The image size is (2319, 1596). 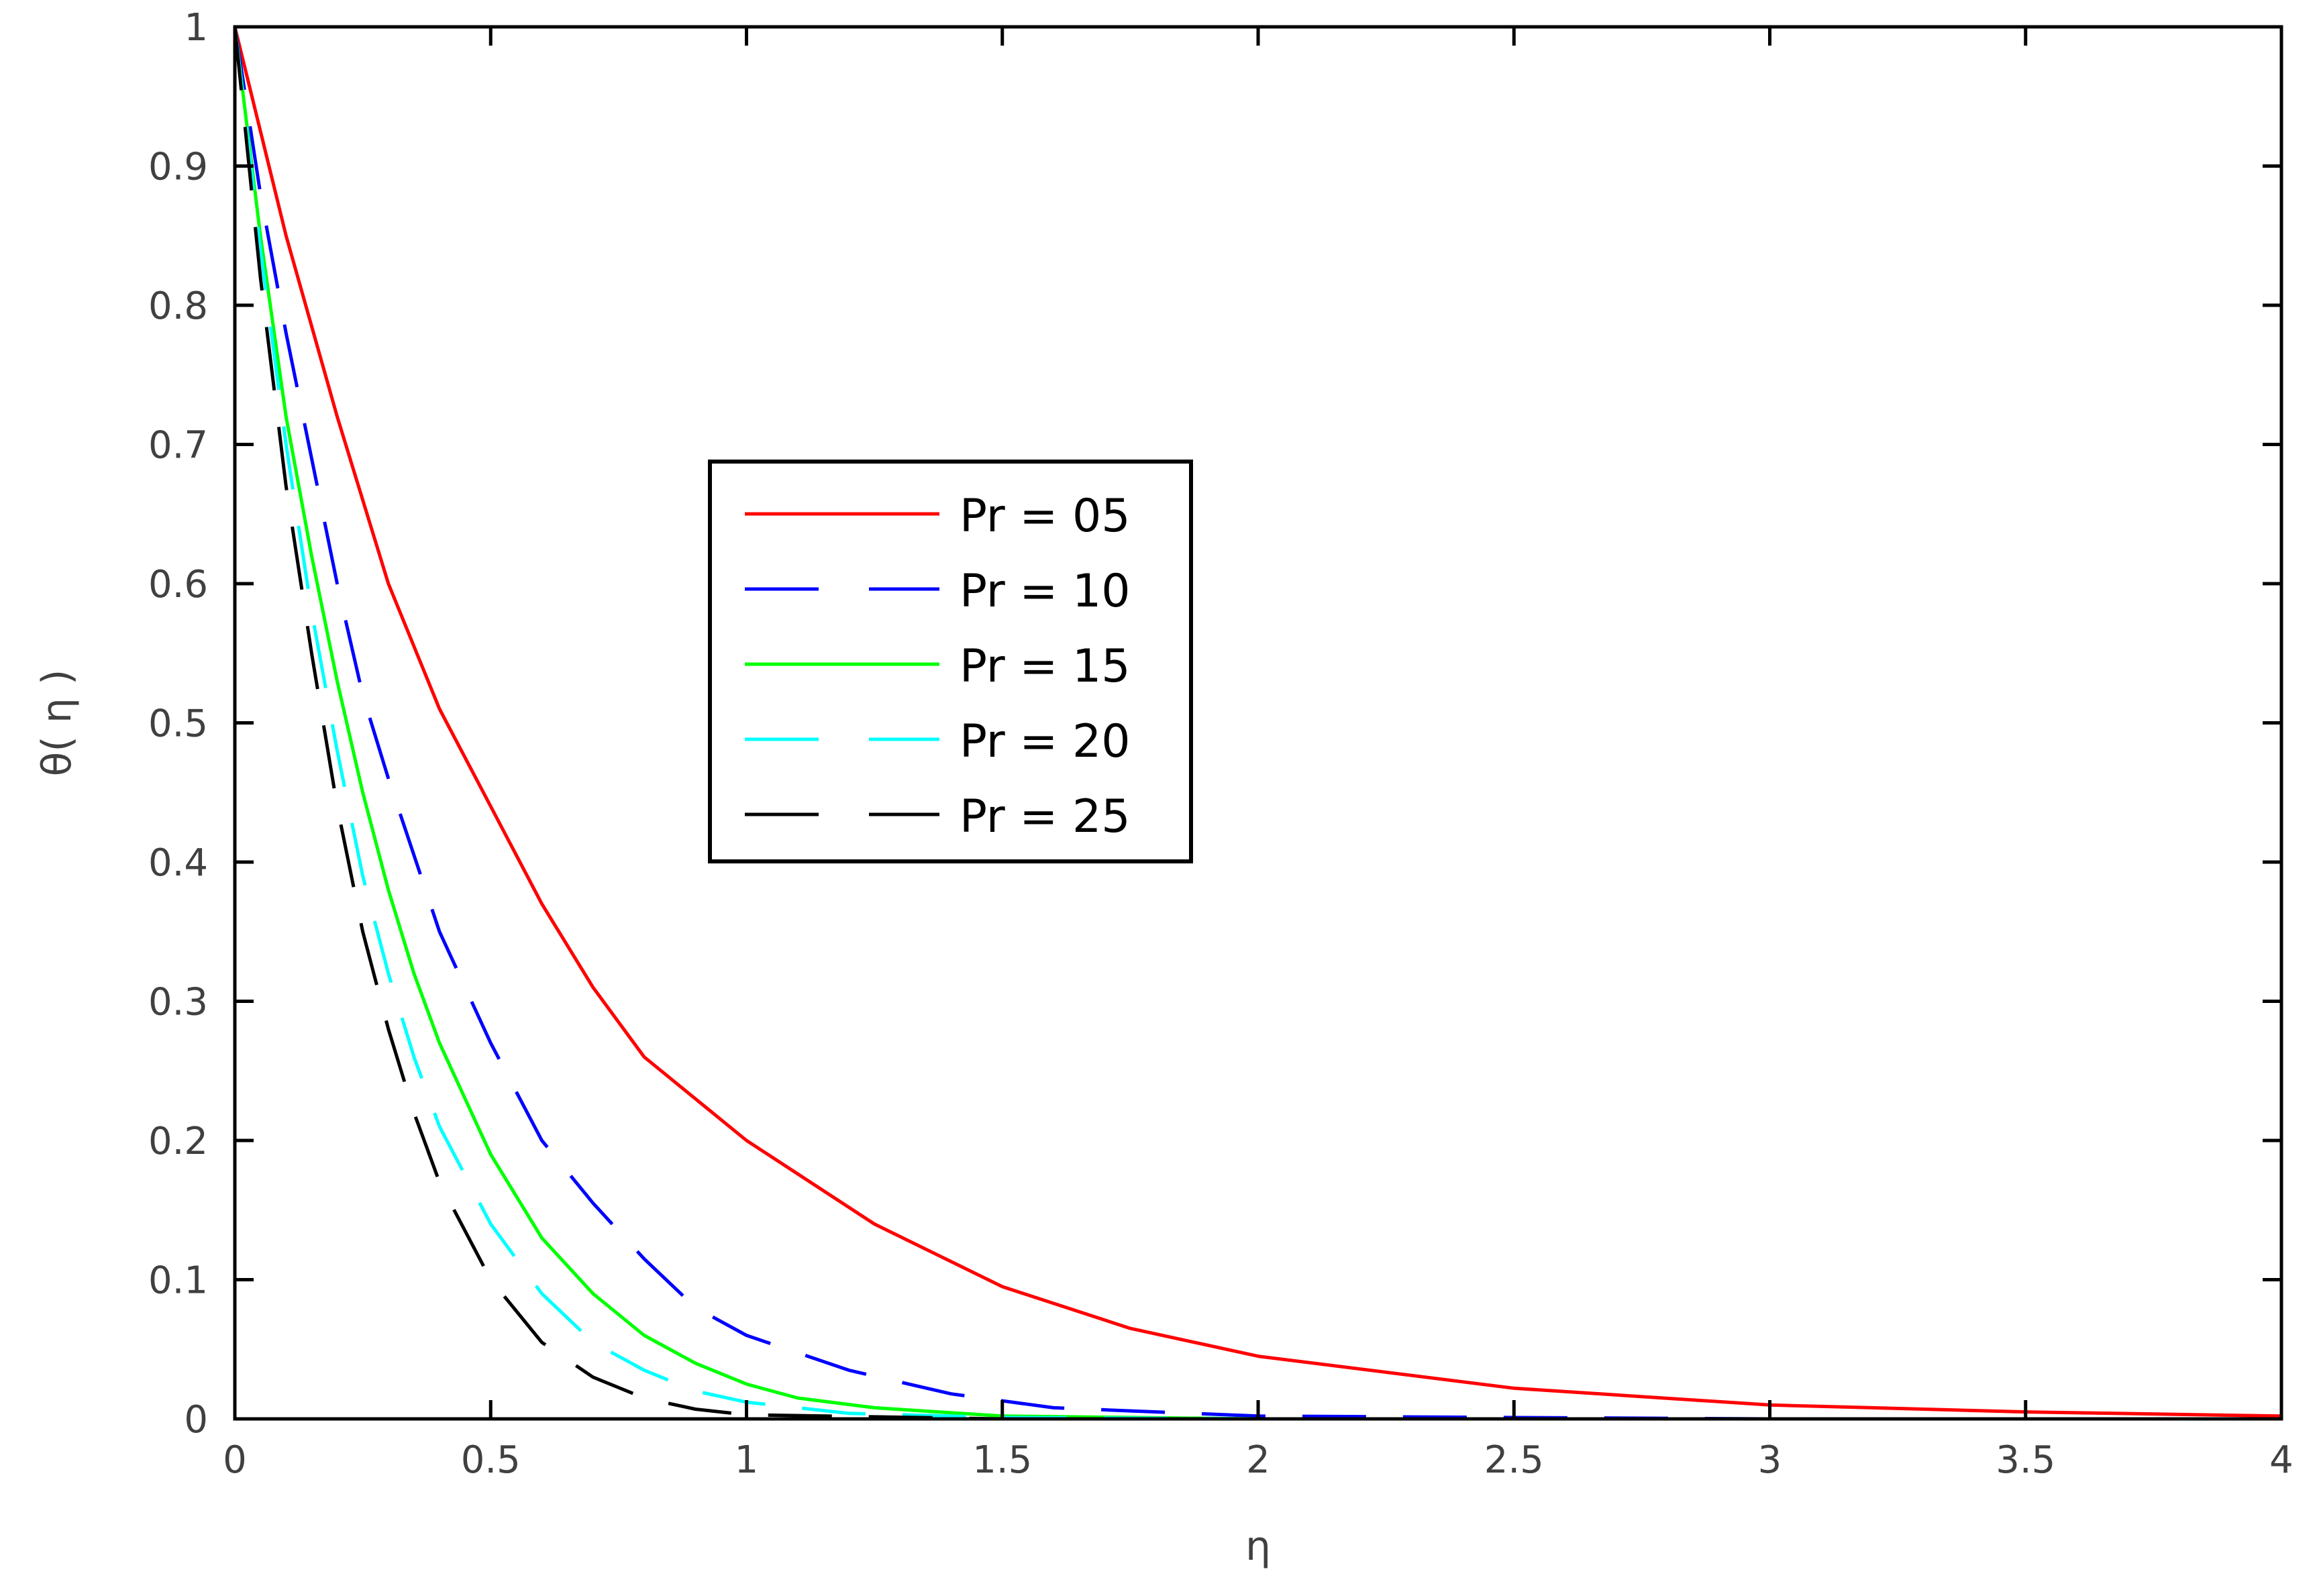 What do you see at coordinates (1045, 666) in the screenshot?
I see `legend-label-3: Pr = 15` at bounding box center [1045, 666].